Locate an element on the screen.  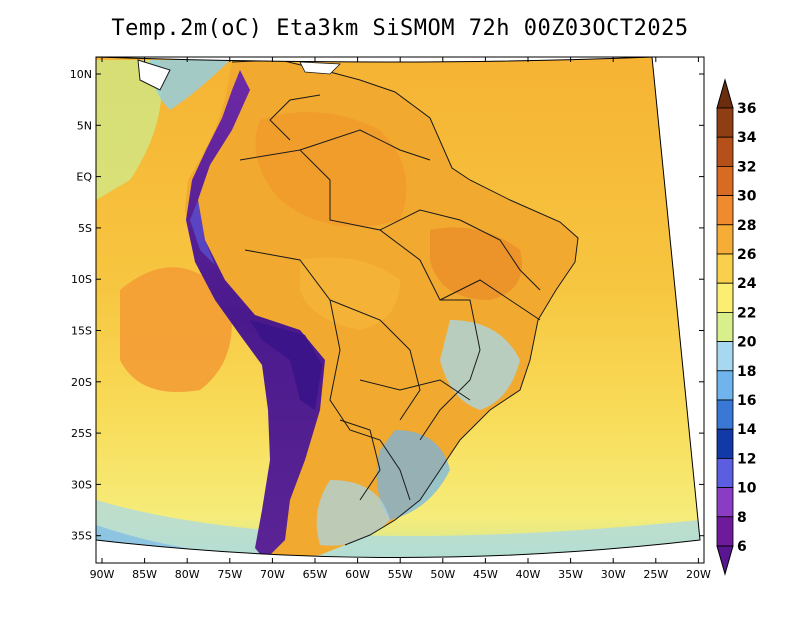
lon-label: 90W is located at coordinates (102, 574).